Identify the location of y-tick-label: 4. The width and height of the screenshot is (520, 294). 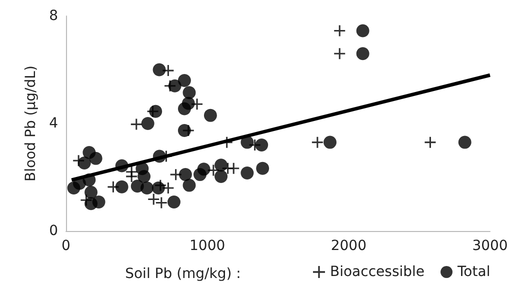
(53, 124).